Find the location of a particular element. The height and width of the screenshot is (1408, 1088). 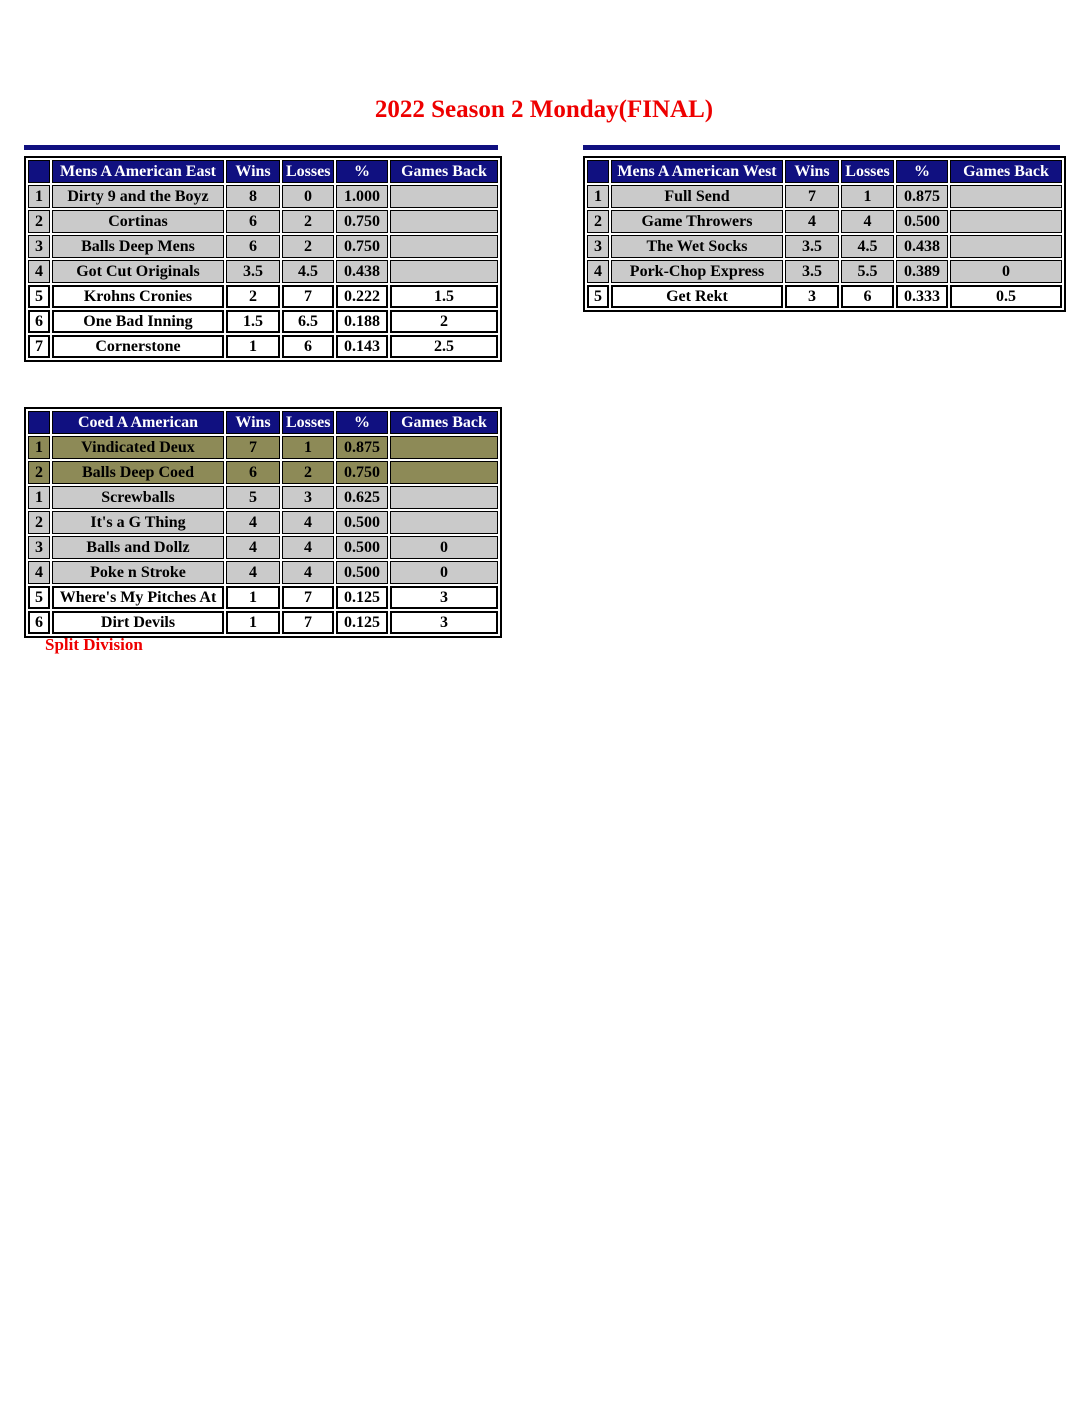

standings-row: 4 Pork-Chop Express 3.5 5.5 0.389 0 is located at coordinates (824, 271).